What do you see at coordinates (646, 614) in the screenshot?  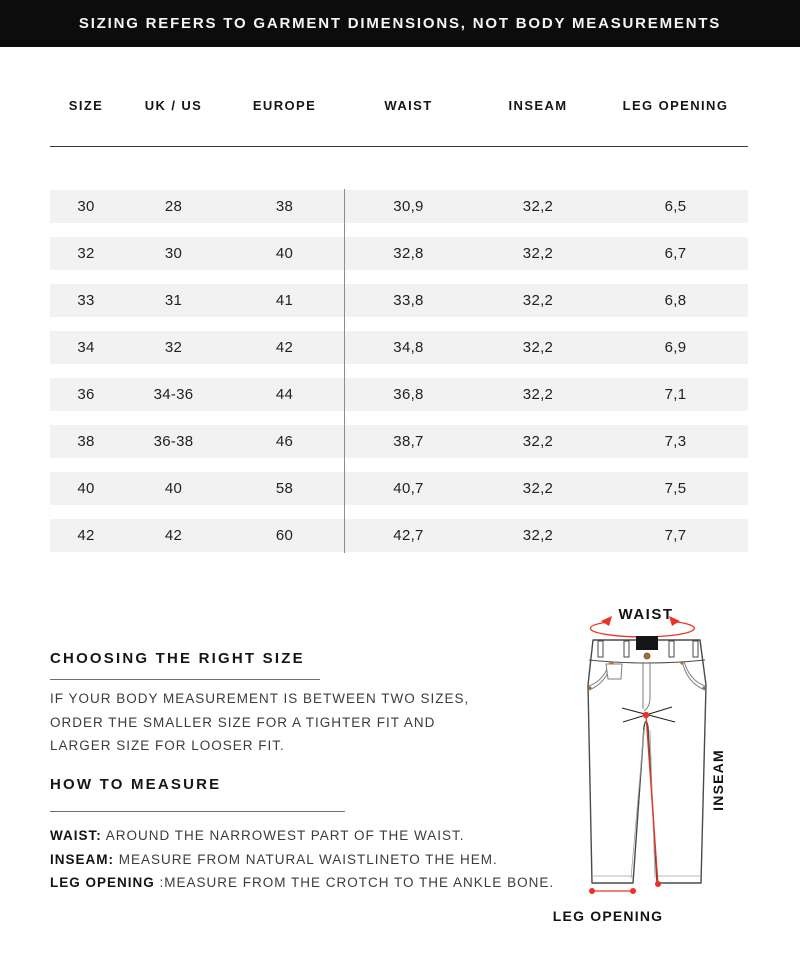 I see `waist-label: WAIST` at bounding box center [646, 614].